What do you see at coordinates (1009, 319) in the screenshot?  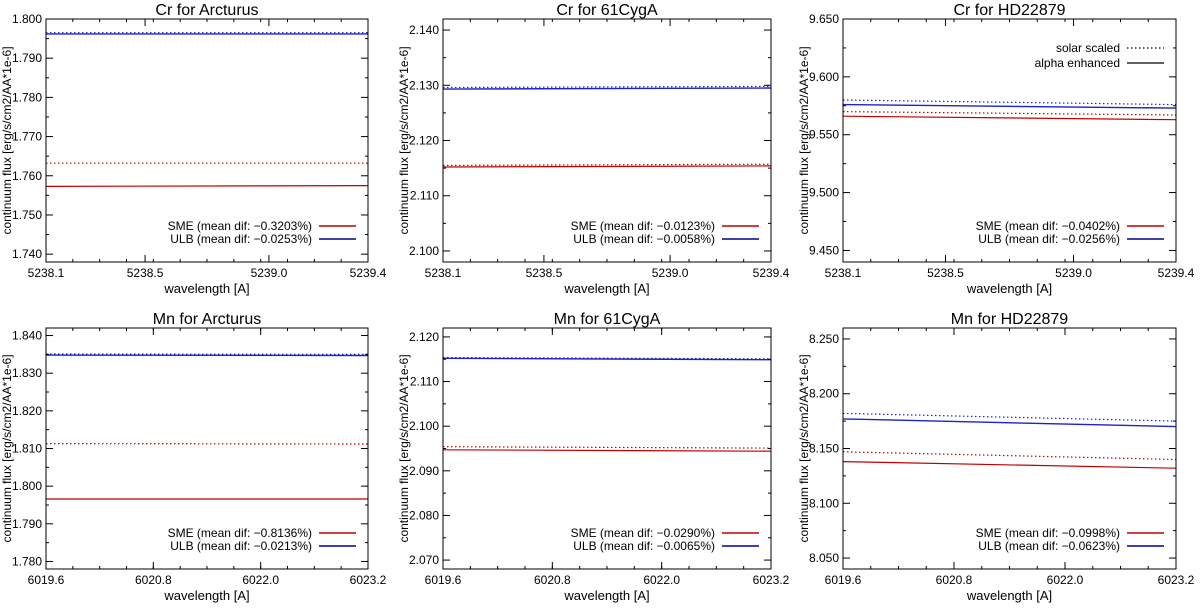 I see `chart-title: Mn for HD22879` at bounding box center [1009, 319].